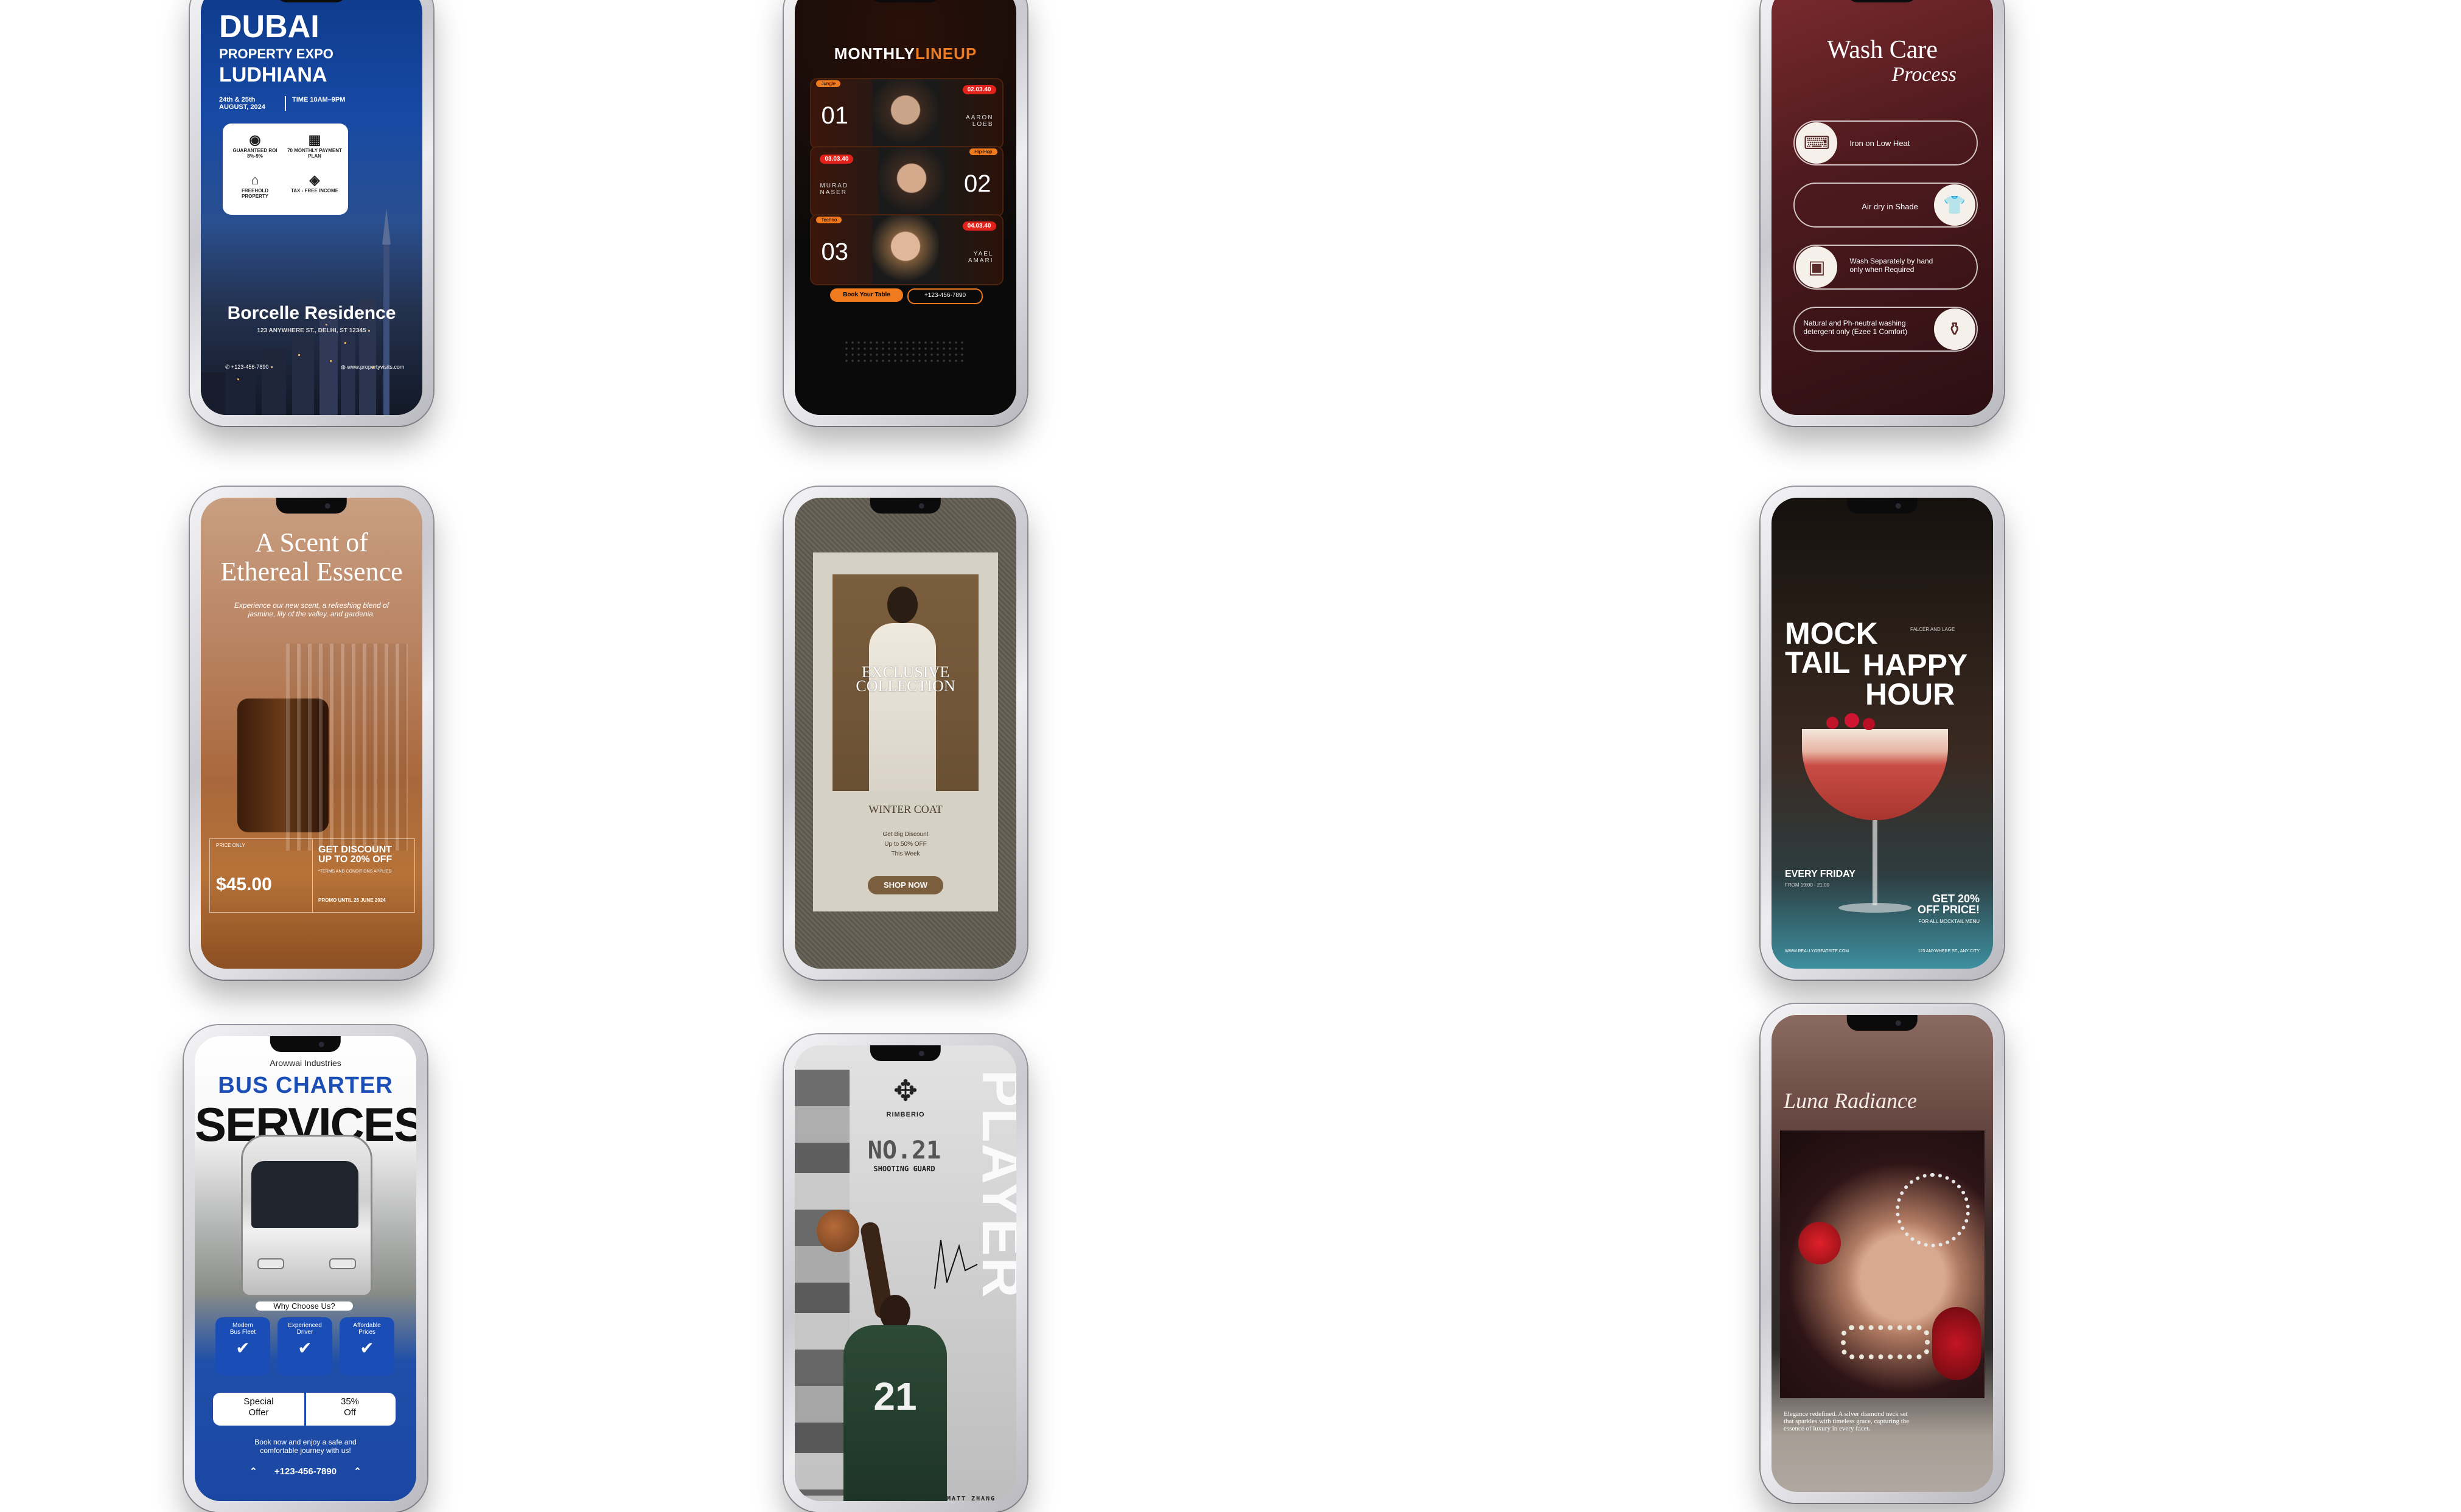 The width and height of the screenshot is (2461, 1512). Describe the element at coordinates (1850, 1101) in the screenshot. I see `luna-title: Luna Radiance` at that location.